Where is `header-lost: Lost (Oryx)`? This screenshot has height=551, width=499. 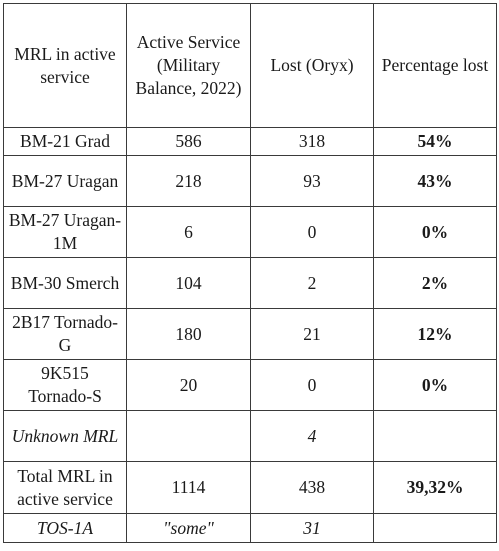
header-lost: Lost (Oryx) is located at coordinates (312, 65).